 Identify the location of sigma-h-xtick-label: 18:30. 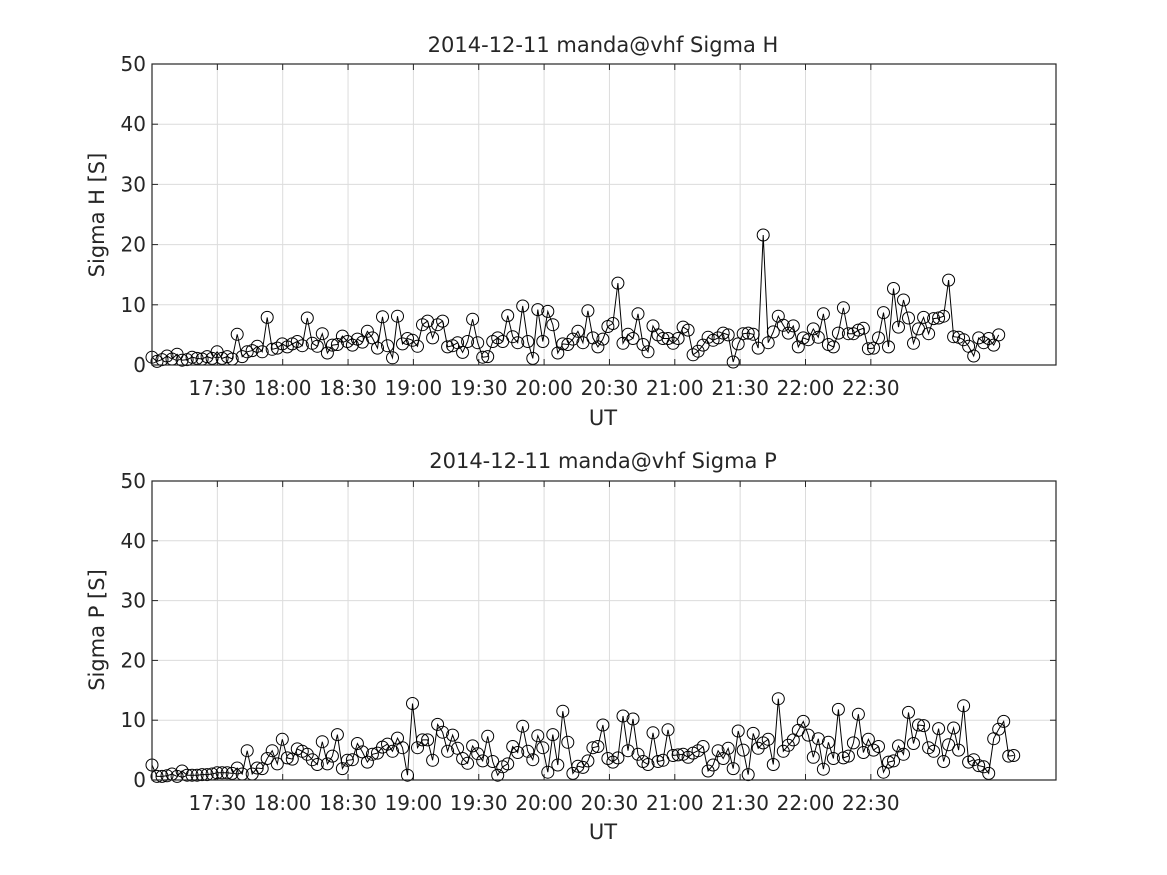
(348, 388).